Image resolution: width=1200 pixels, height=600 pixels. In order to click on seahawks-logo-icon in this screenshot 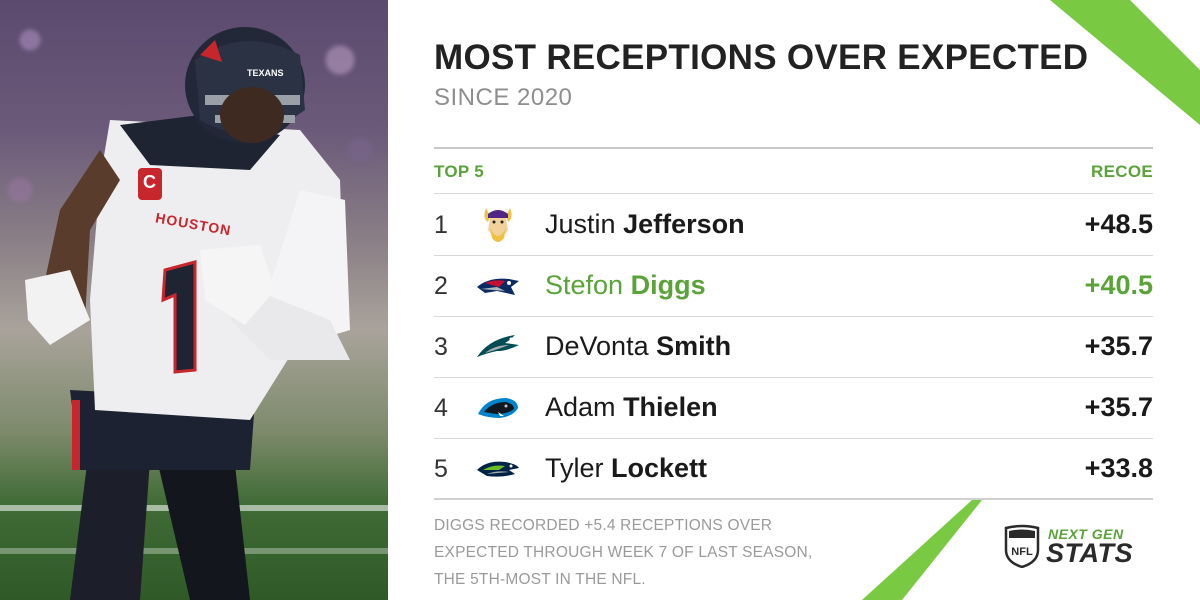, I will do `click(498, 469)`.